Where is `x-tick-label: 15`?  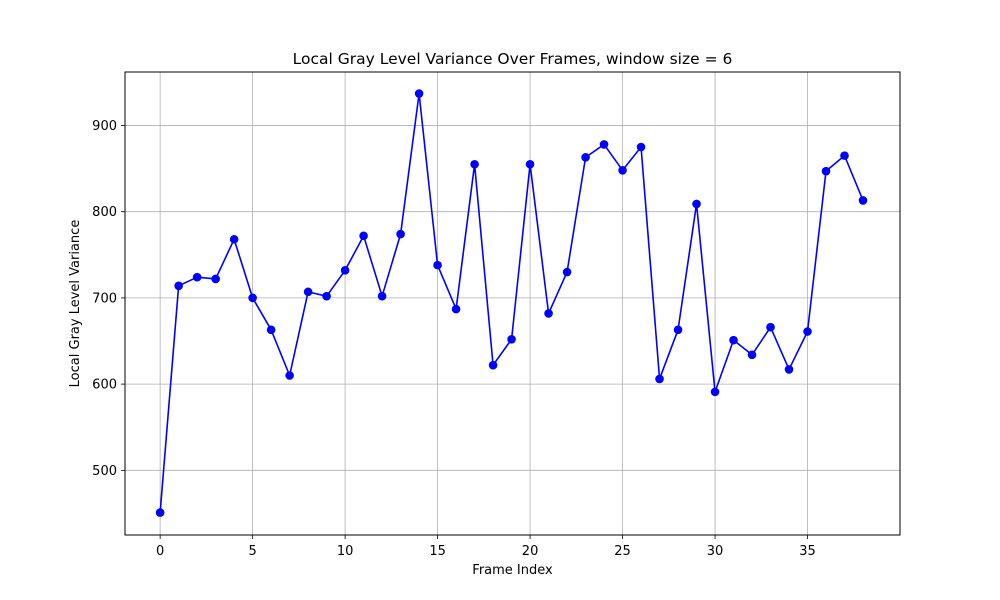
x-tick-label: 15 is located at coordinates (437, 551).